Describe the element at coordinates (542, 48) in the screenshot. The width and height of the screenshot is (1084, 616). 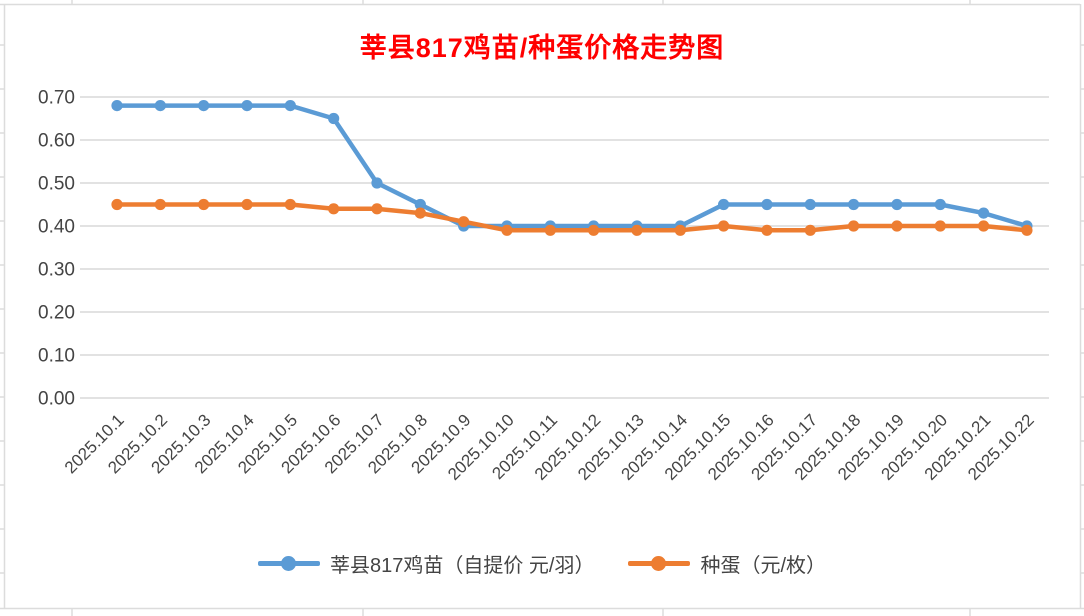
I see `chart-title: 莘县817鸡苗/种蛋价格走势图` at that location.